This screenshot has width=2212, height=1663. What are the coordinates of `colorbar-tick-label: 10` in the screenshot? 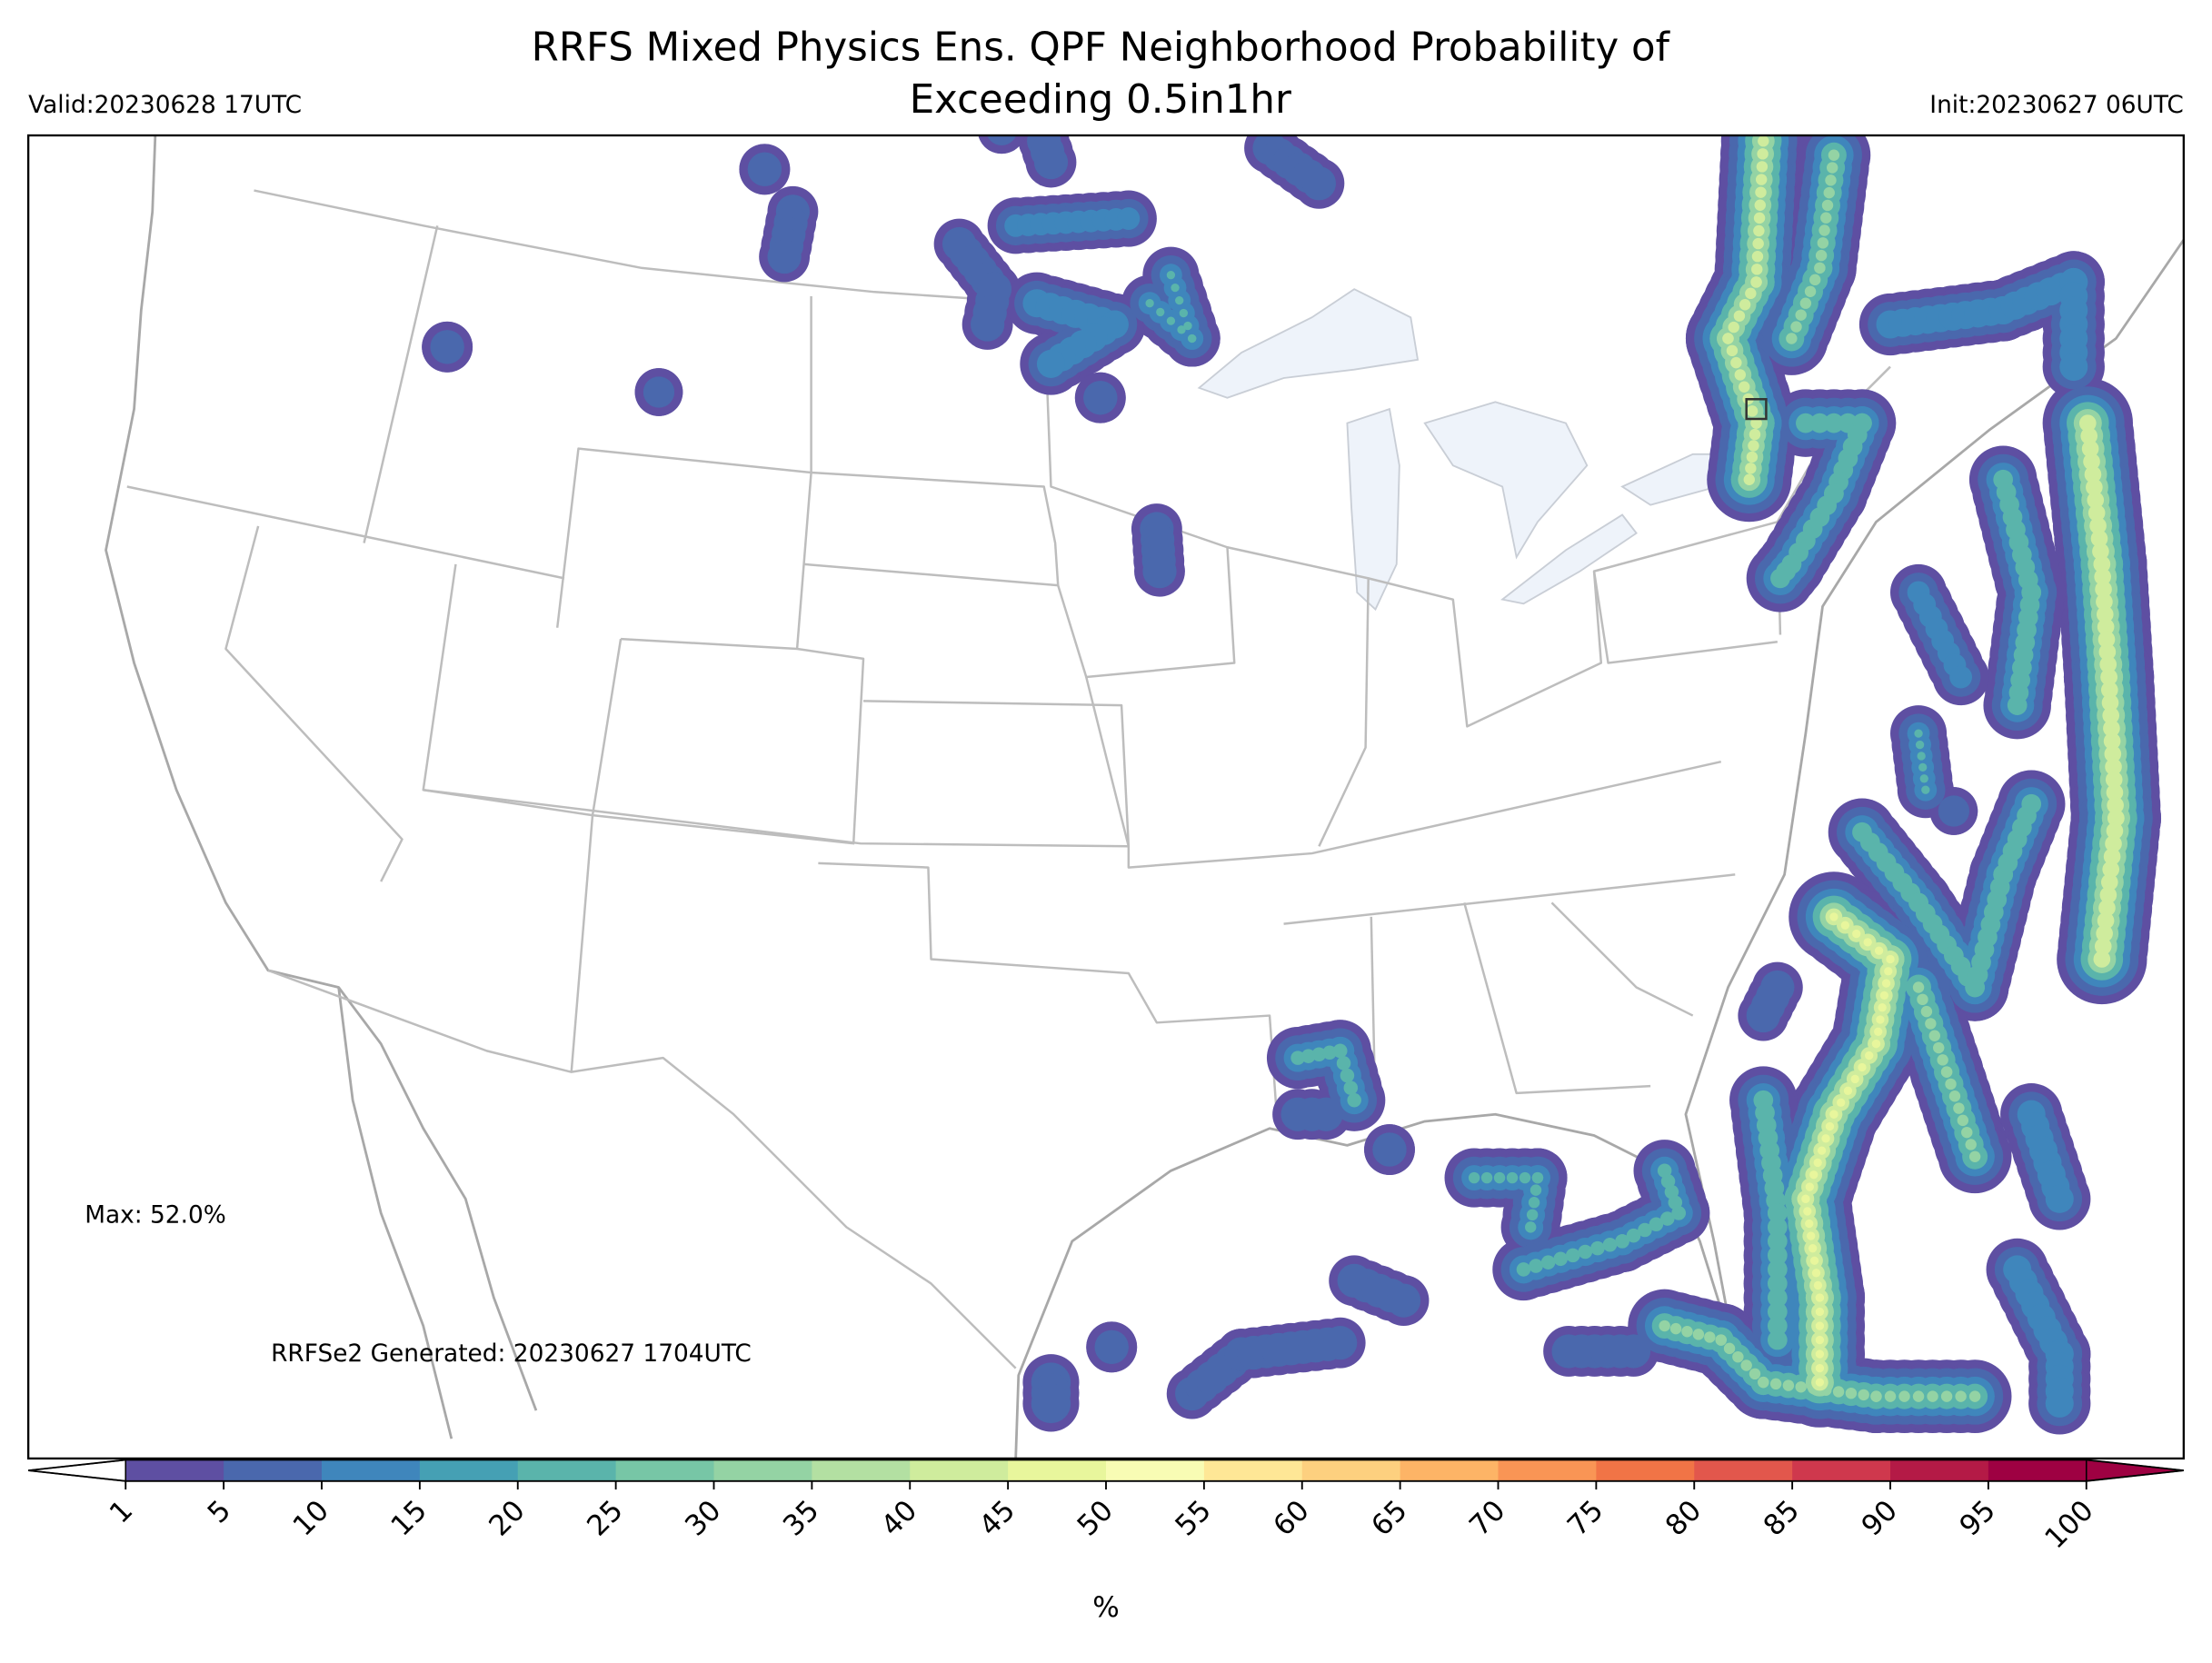 It's located at (311, 1518).